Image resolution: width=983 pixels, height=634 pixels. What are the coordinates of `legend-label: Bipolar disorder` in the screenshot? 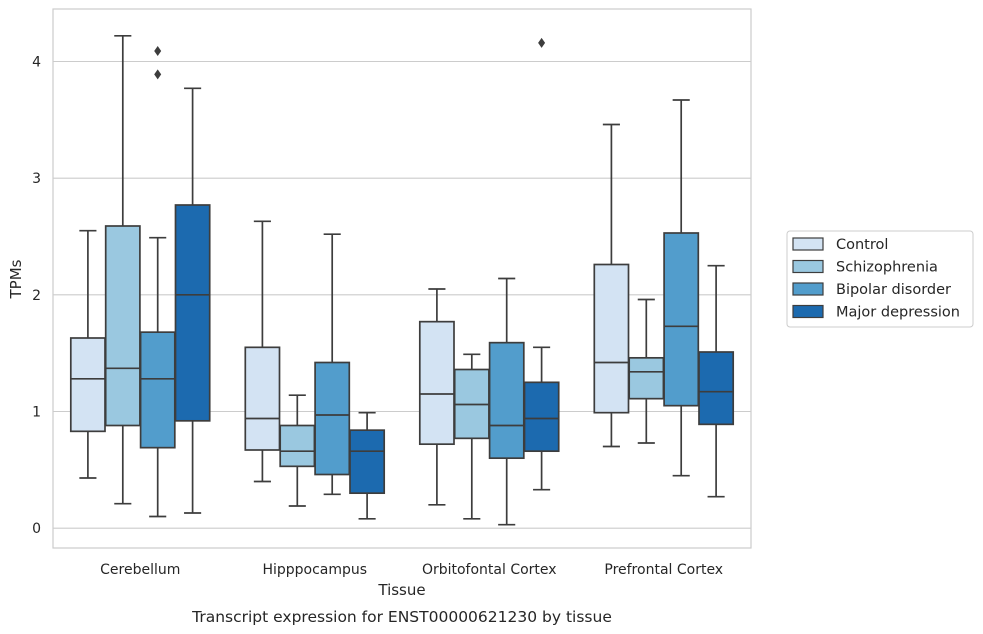 It's located at (893, 290).